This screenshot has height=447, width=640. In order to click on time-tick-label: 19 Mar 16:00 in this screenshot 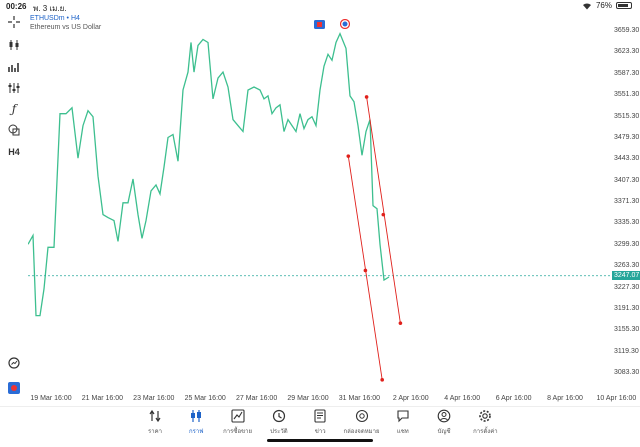, I will do `click(51, 398)`.